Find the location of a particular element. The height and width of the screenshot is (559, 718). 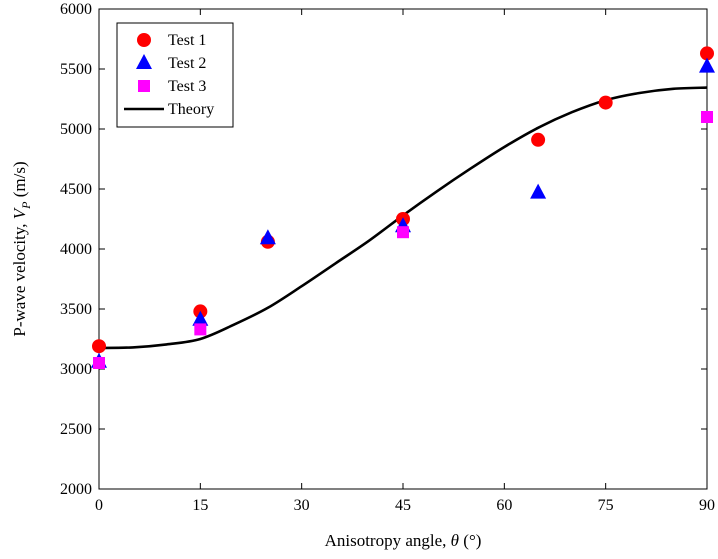

y-tick-label: 2000 is located at coordinates (76, 489).